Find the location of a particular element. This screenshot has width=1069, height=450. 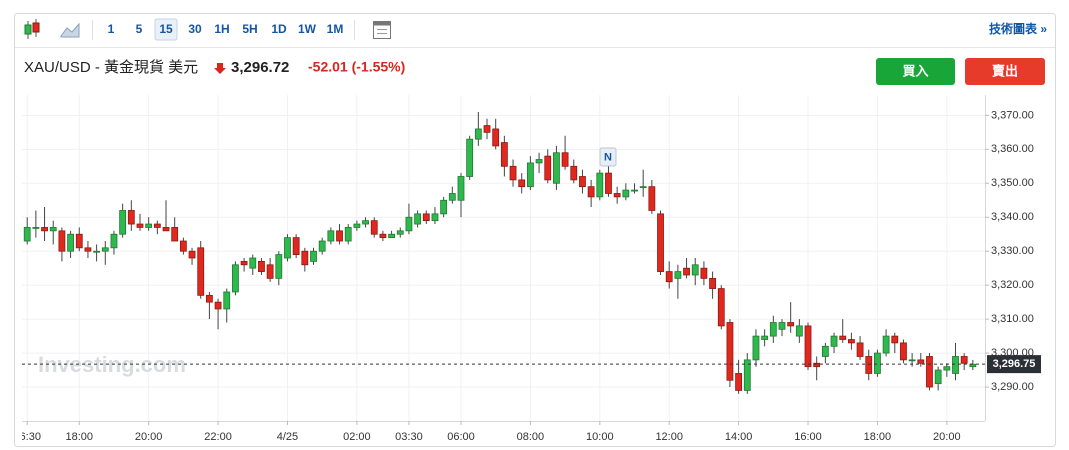

buy-label: 買入 is located at coordinates (915, 70).